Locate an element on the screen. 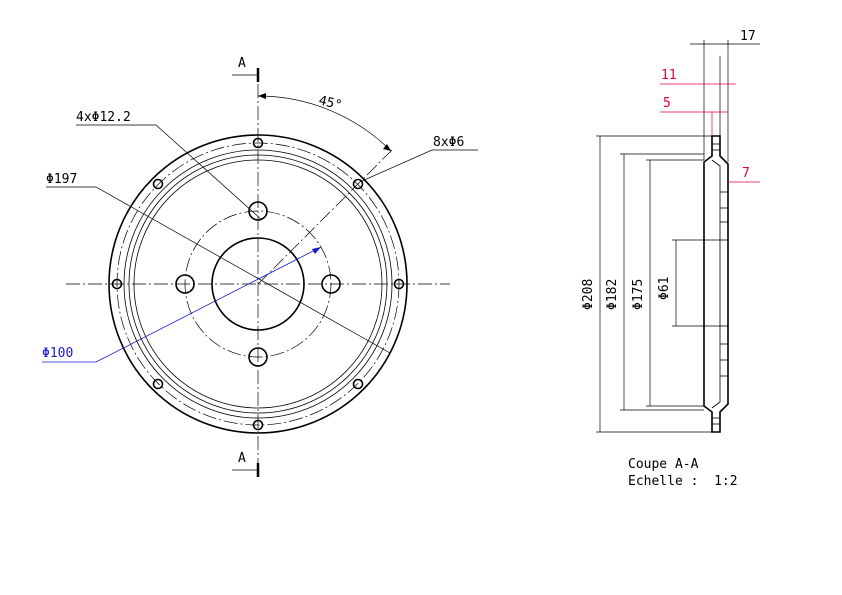 This screenshot has width=842, height=595. bolt-hole-bottom is located at coordinates (258, 357).